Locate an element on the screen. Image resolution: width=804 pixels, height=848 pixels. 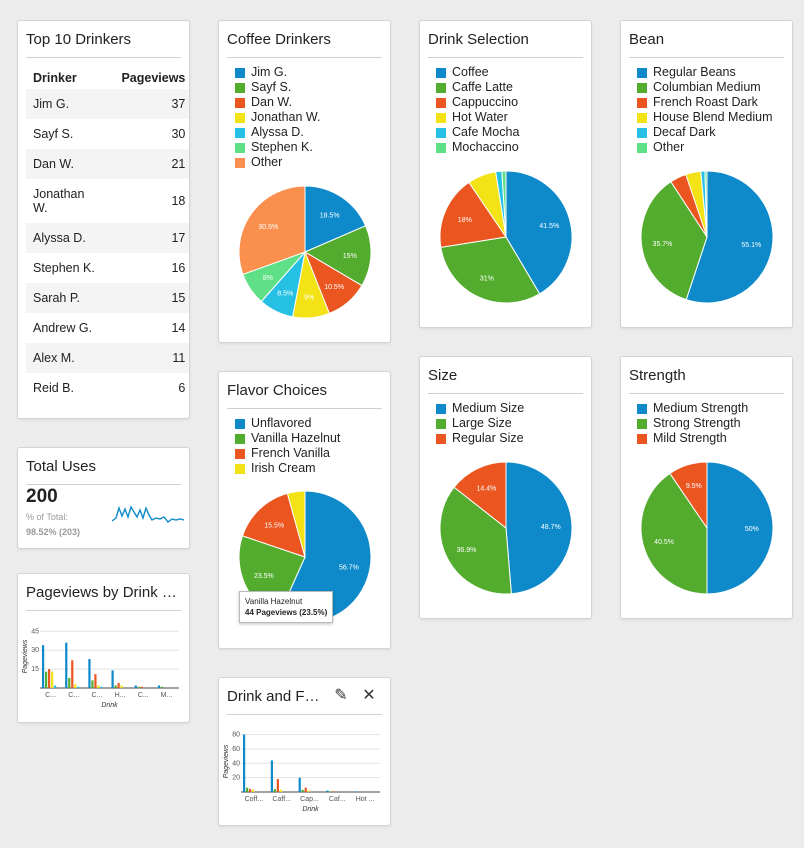
pie-slice-regular-beans is located at coordinates (729, 237).